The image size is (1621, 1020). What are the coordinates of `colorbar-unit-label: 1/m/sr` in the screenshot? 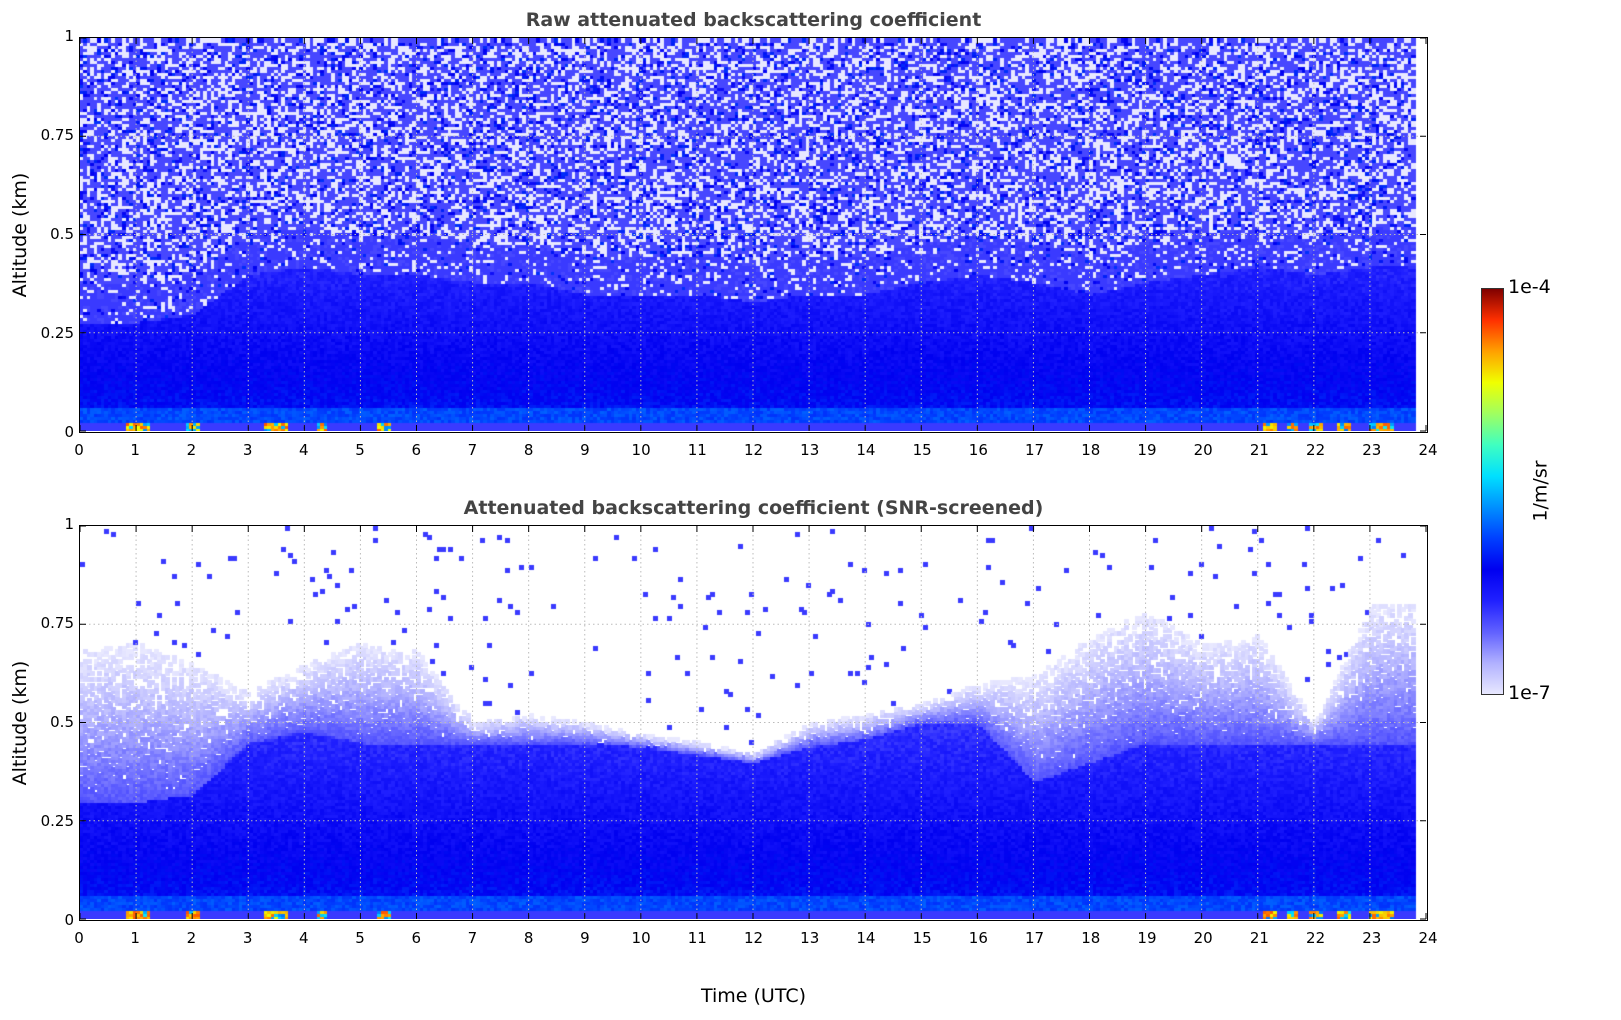 It's located at (1540, 491).